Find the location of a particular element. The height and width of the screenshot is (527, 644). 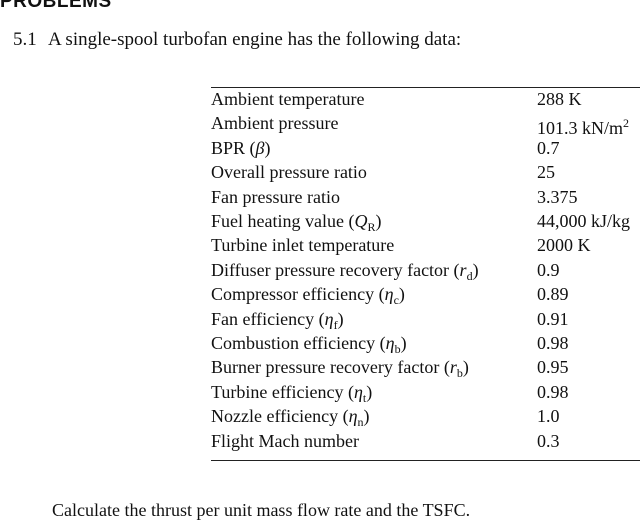

text-part: 44,000 kJ/kg is located at coordinates (584, 221).